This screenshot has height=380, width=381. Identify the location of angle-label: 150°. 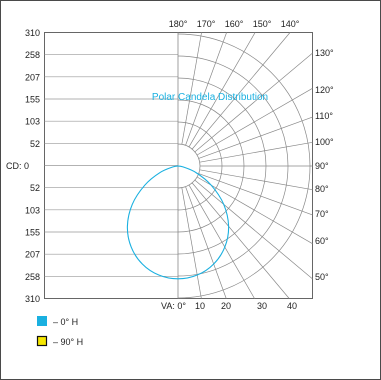
(262, 24).